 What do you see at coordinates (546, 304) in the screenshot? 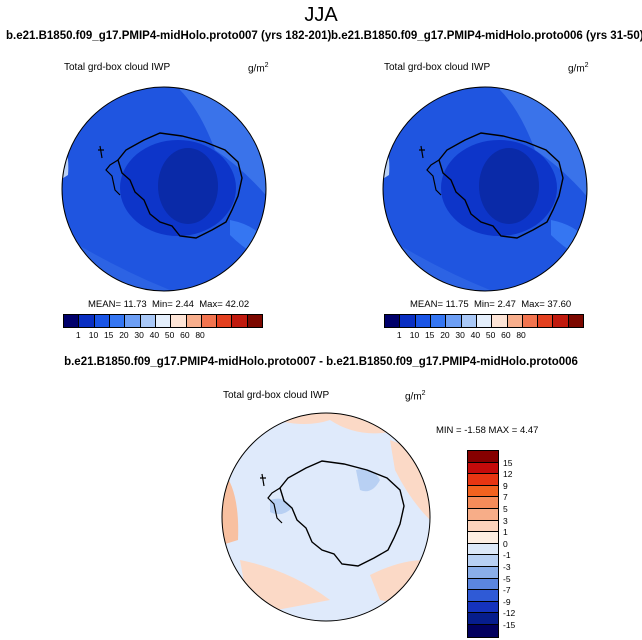
I see `panel-2-max: Max= 37.60` at bounding box center [546, 304].